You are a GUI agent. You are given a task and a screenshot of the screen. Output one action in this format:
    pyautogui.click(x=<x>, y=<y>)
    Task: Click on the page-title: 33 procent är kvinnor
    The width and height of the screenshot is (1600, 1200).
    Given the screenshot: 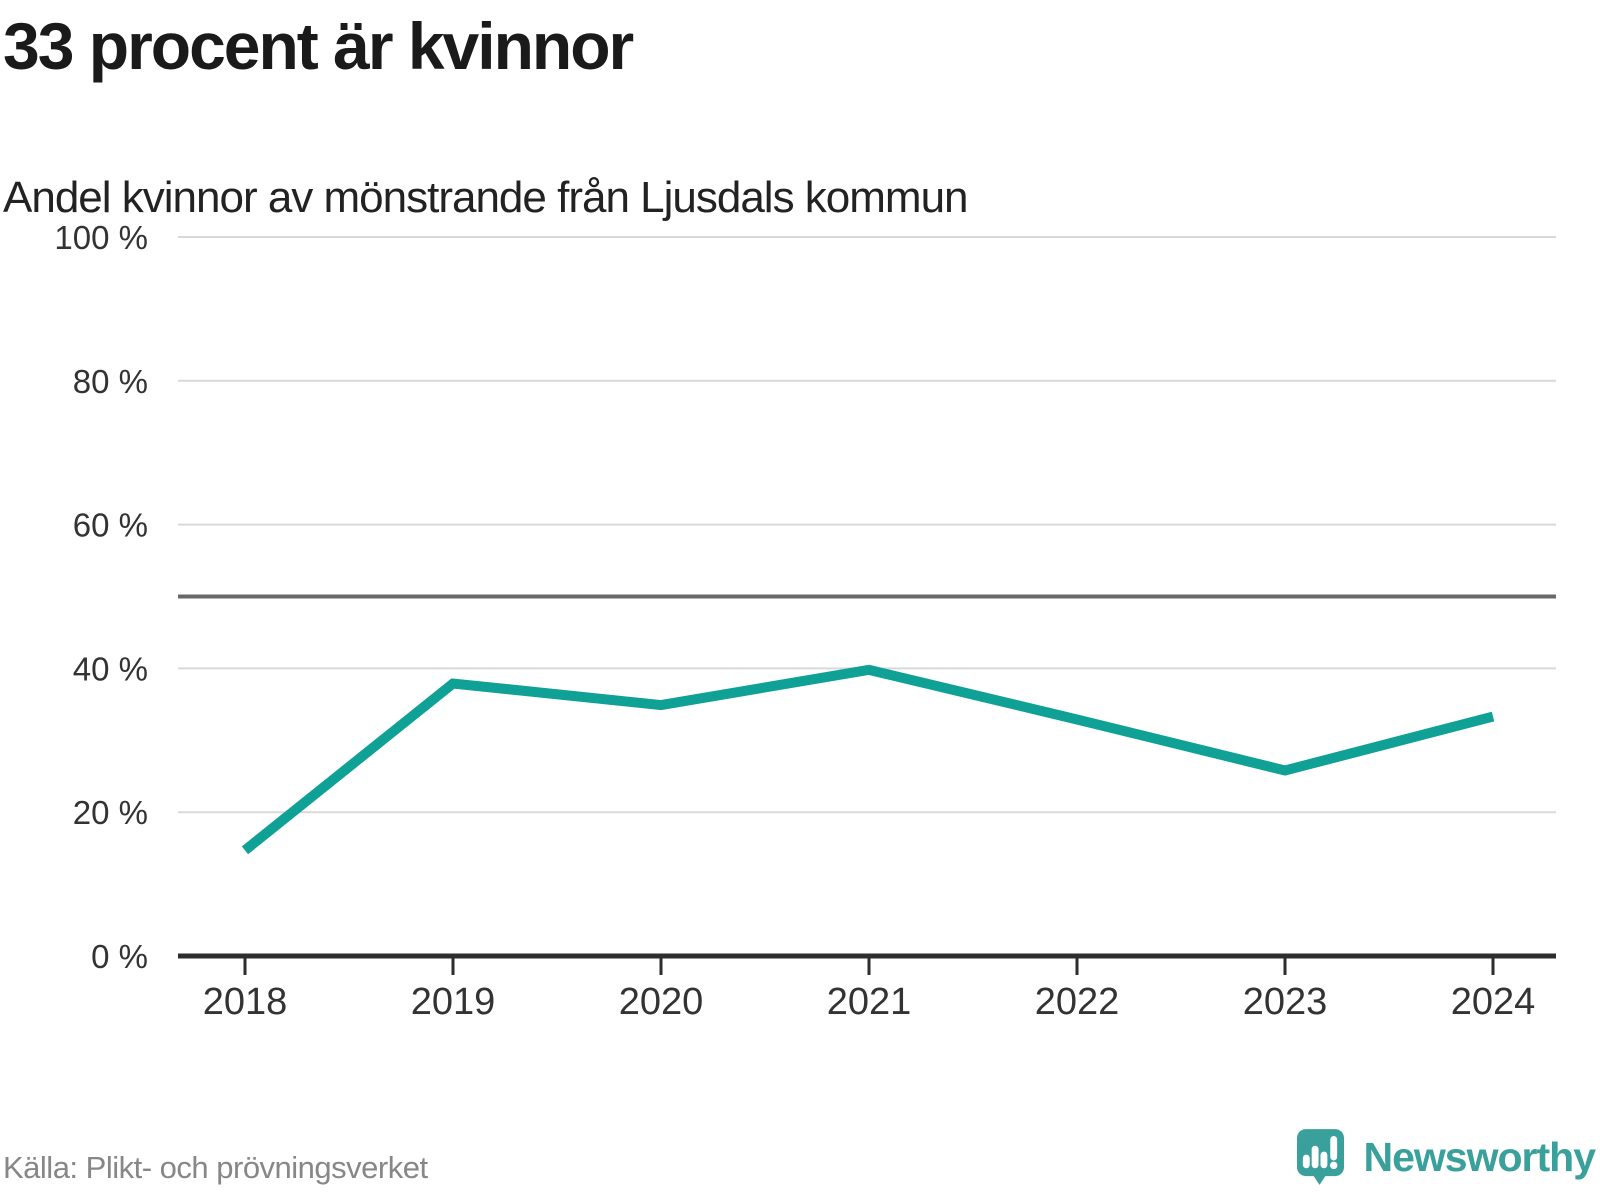 What is the action you would take?
    pyautogui.click(x=318, y=46)
    